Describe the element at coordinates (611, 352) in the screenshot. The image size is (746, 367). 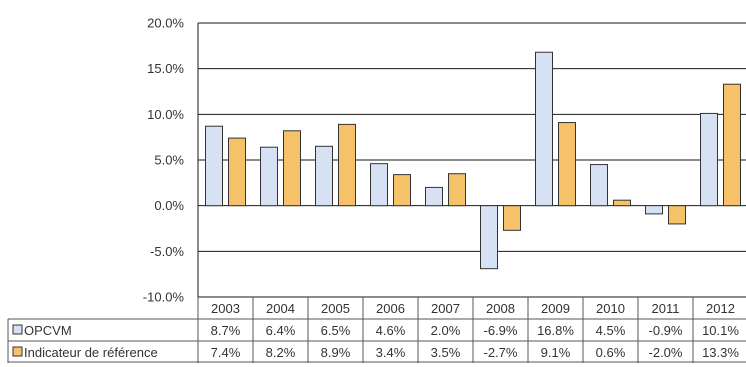
I see `data-label: 0.6%` at that location.